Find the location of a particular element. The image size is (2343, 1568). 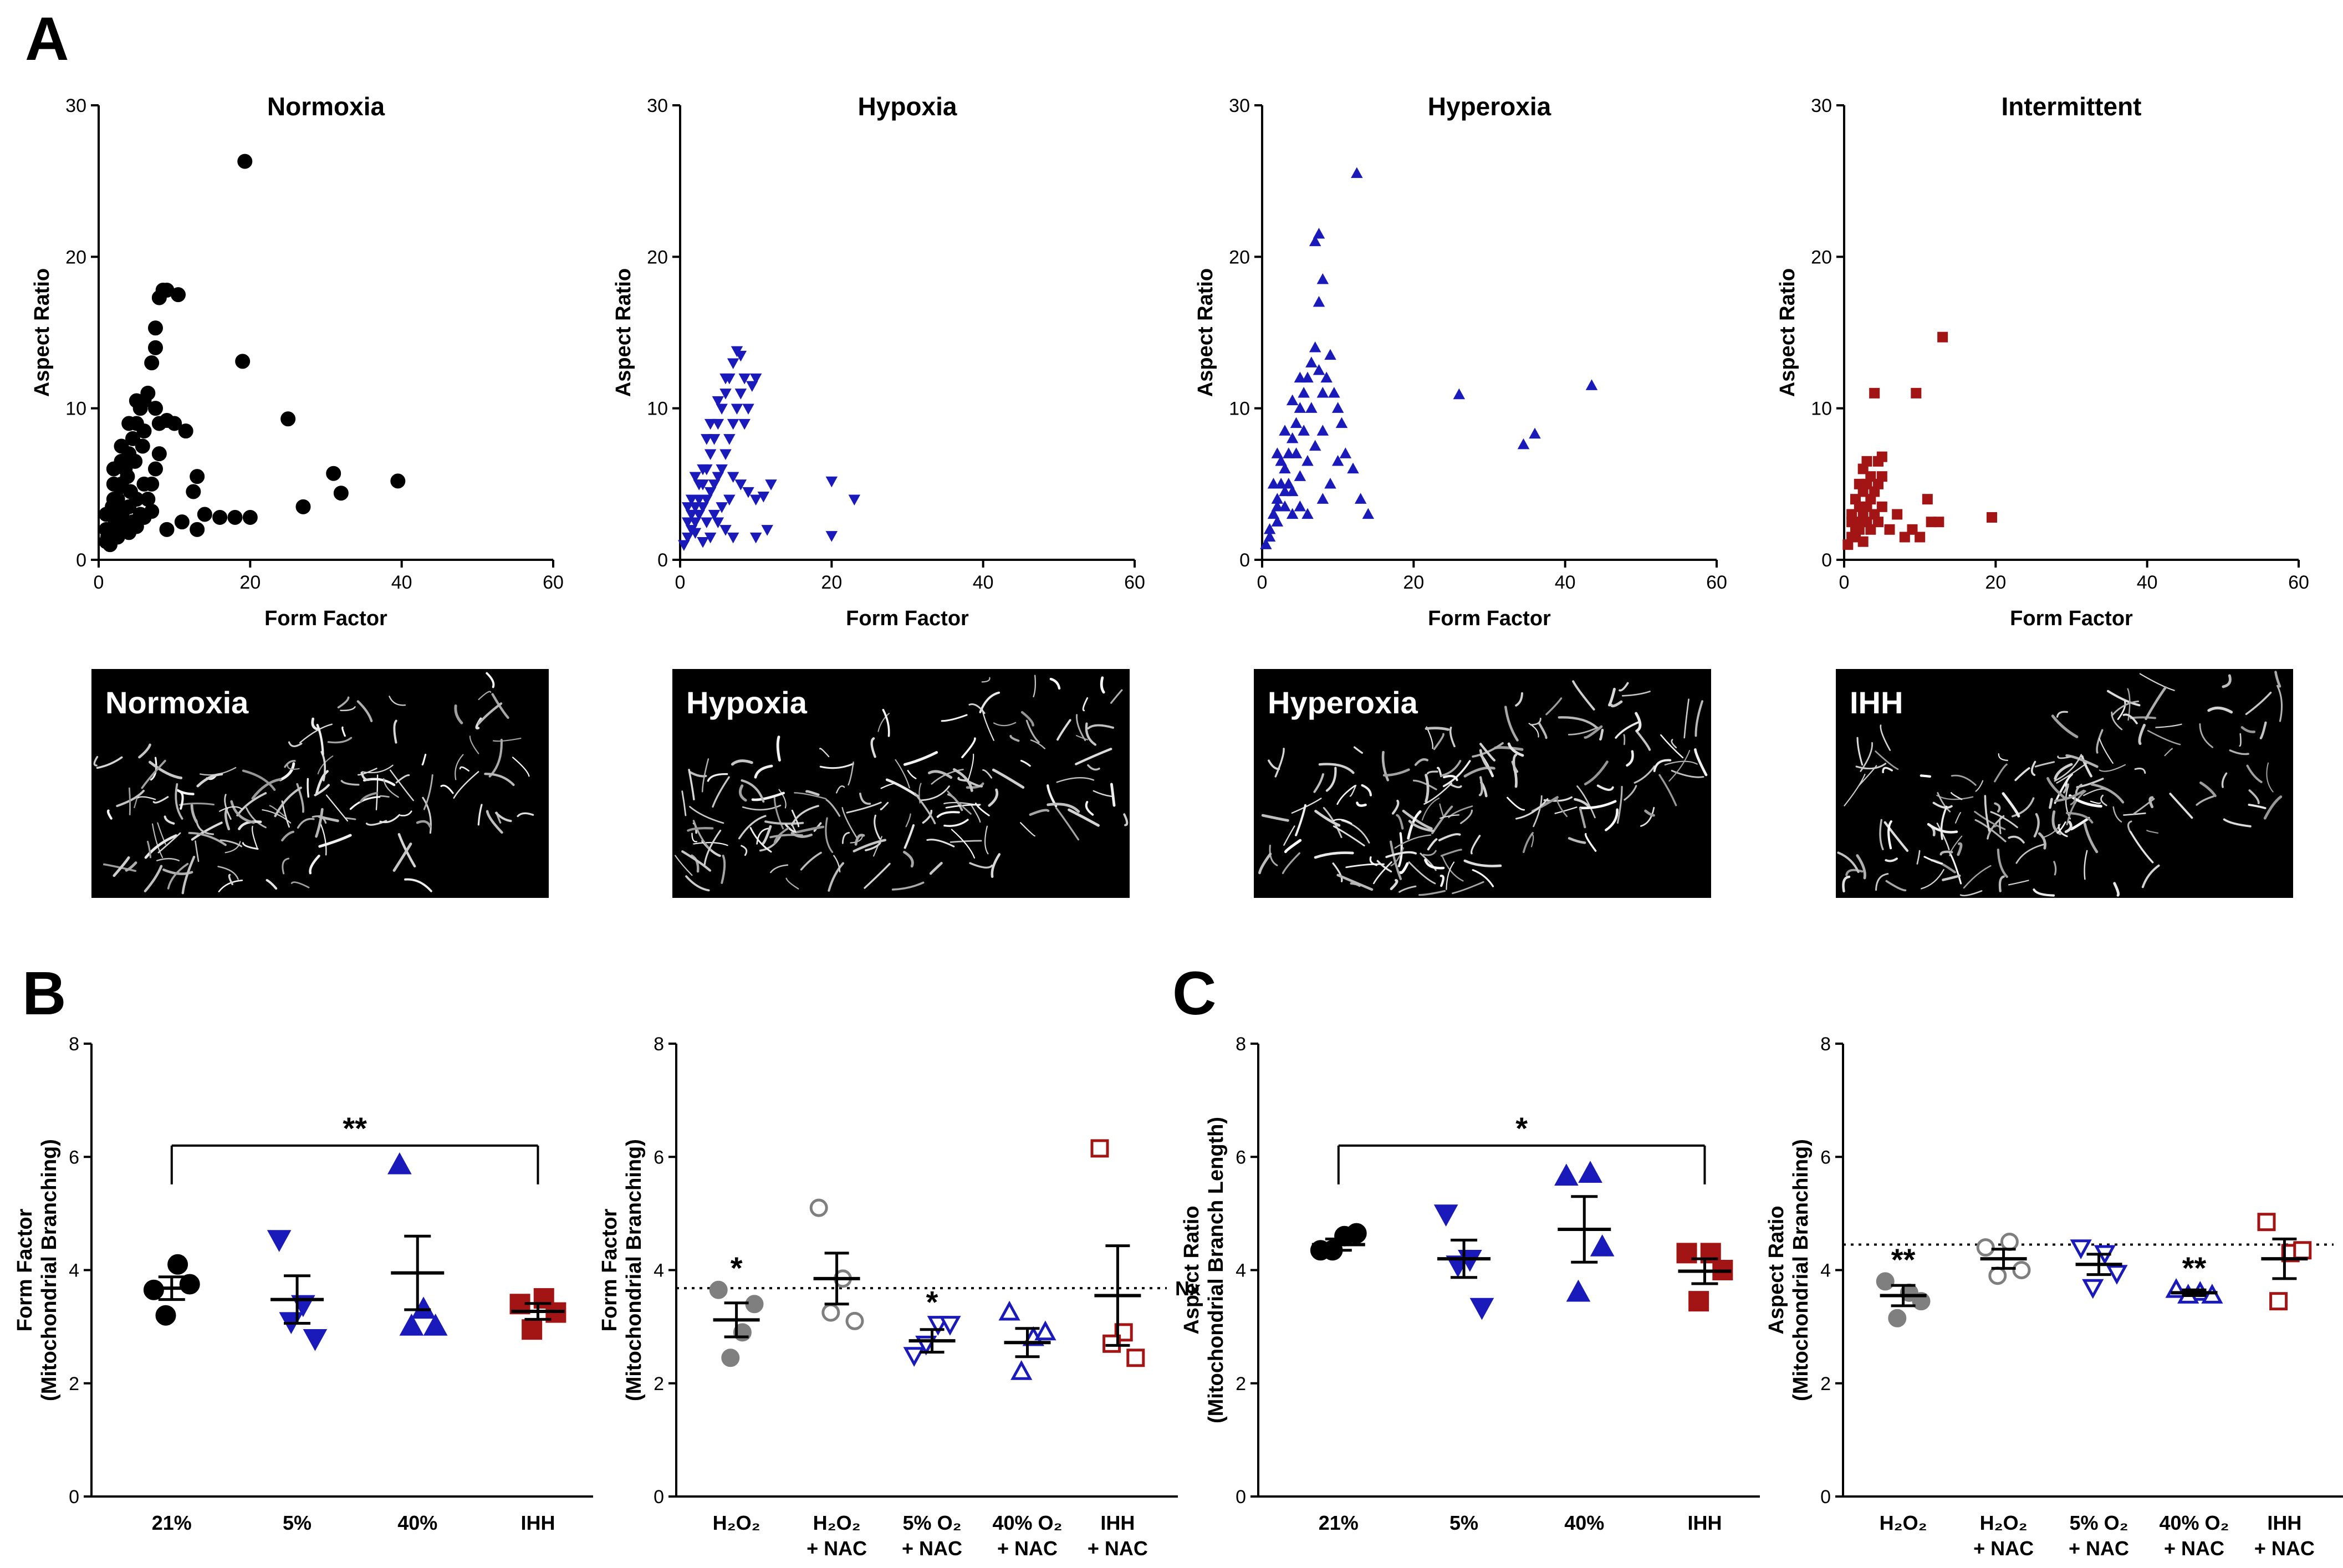

significance-star: ** is located at coordinates (1903, 1260).